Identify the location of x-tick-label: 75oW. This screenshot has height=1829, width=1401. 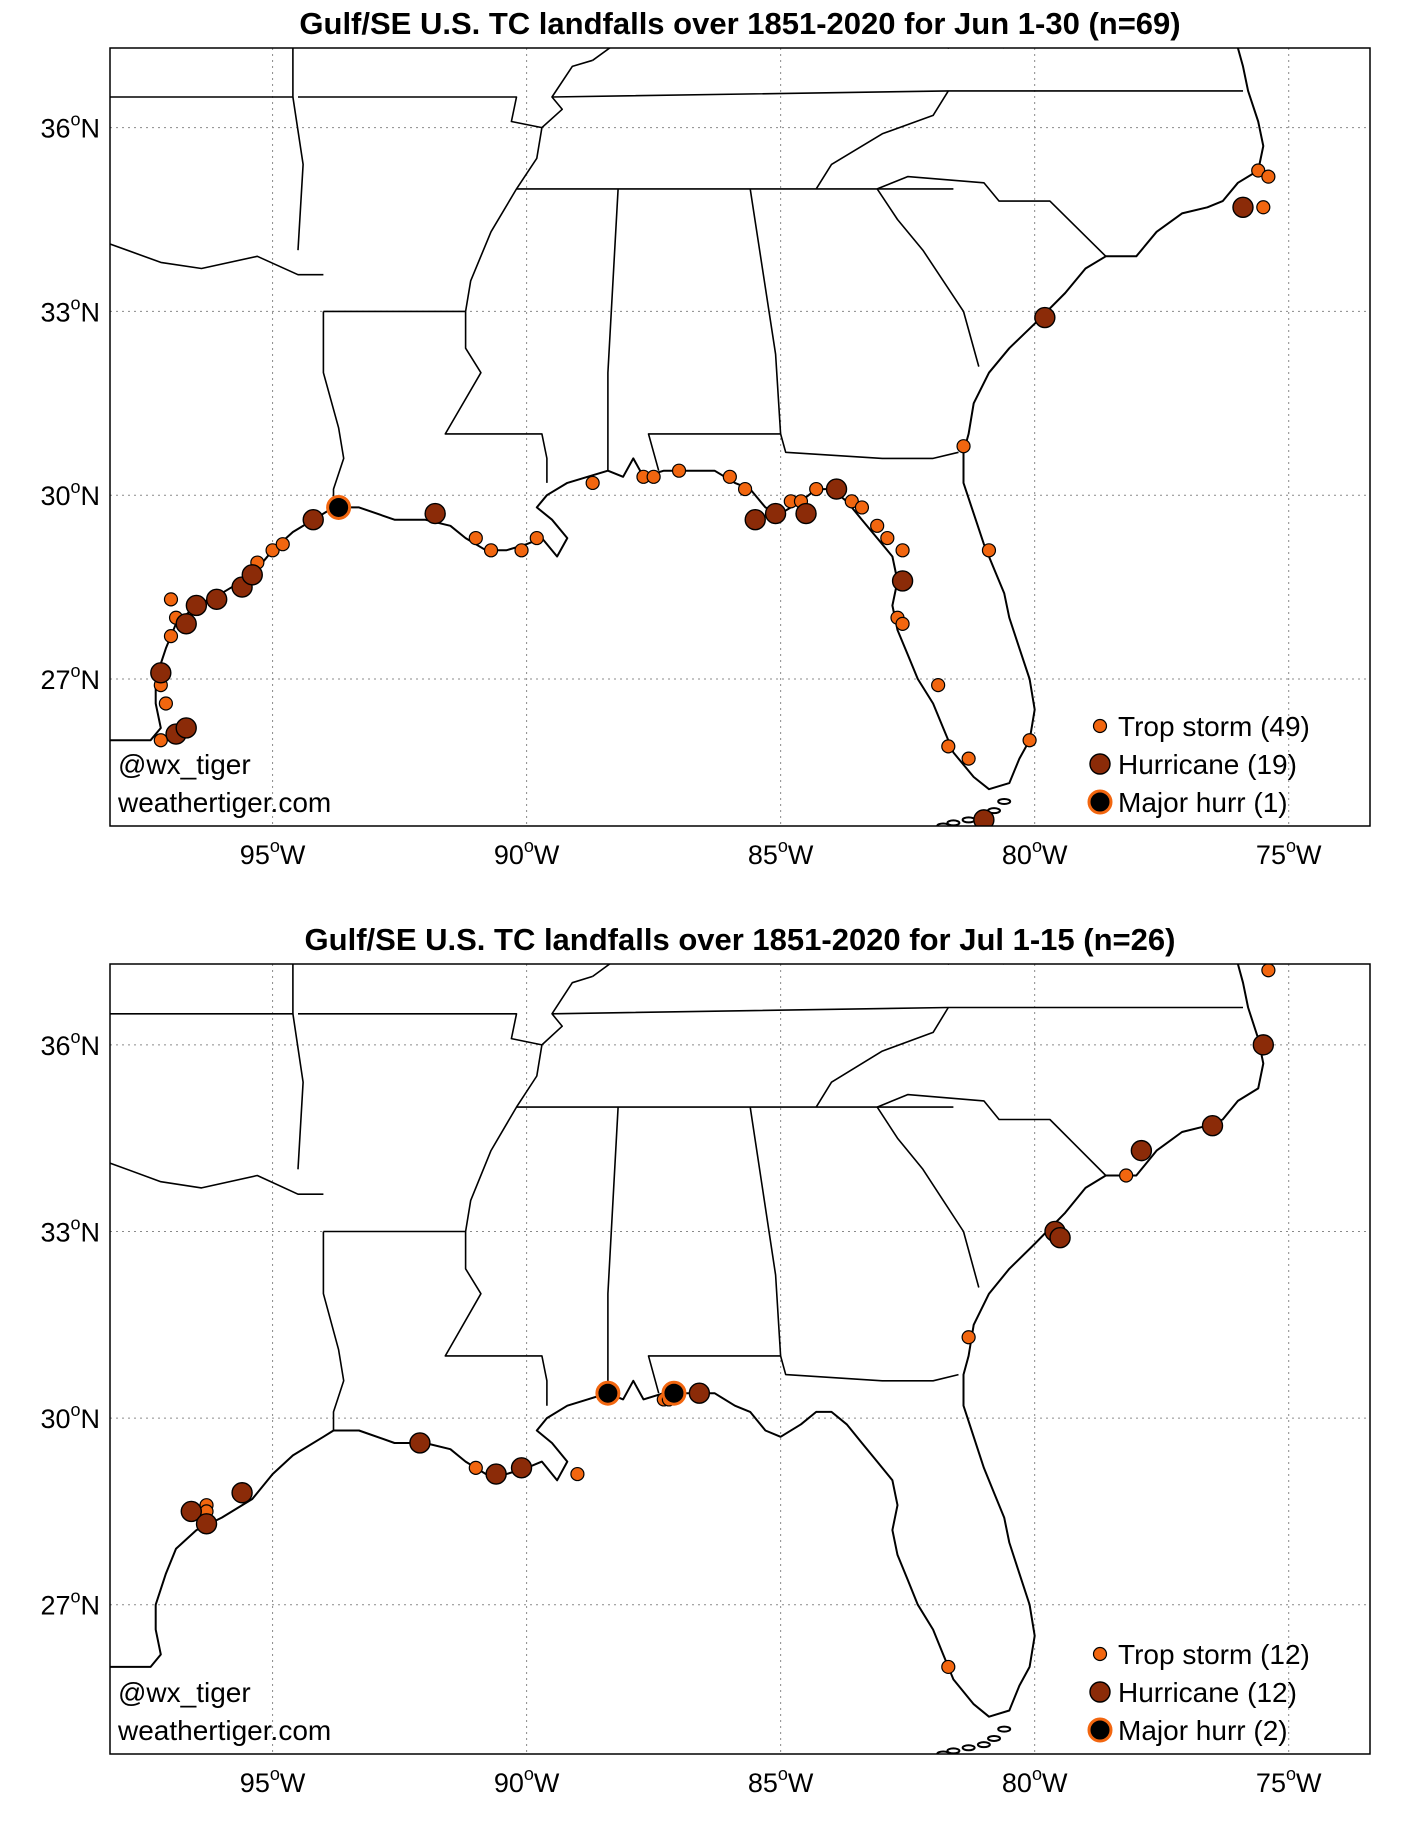
(1289, 853).